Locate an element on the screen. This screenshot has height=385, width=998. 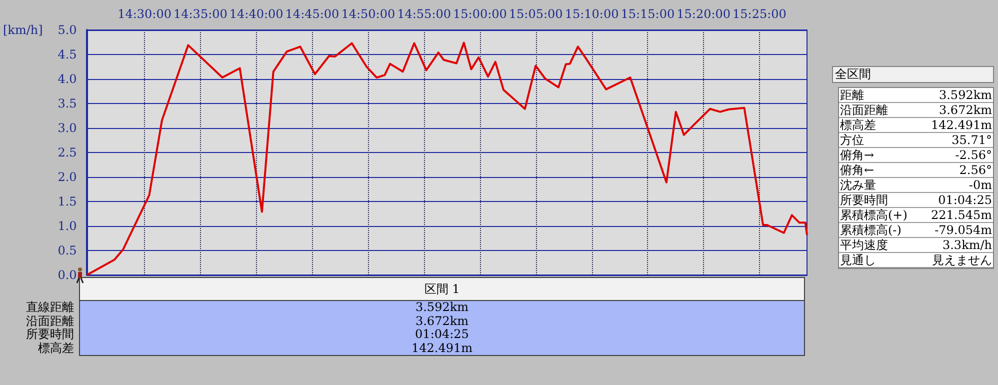
x-tick-label: 15:25:00 is located at coordinates (759, 14).